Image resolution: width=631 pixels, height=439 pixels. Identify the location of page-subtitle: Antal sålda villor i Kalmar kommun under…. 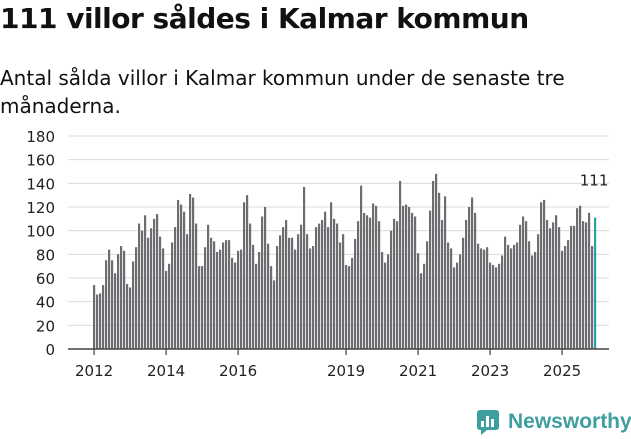
(282, 92).